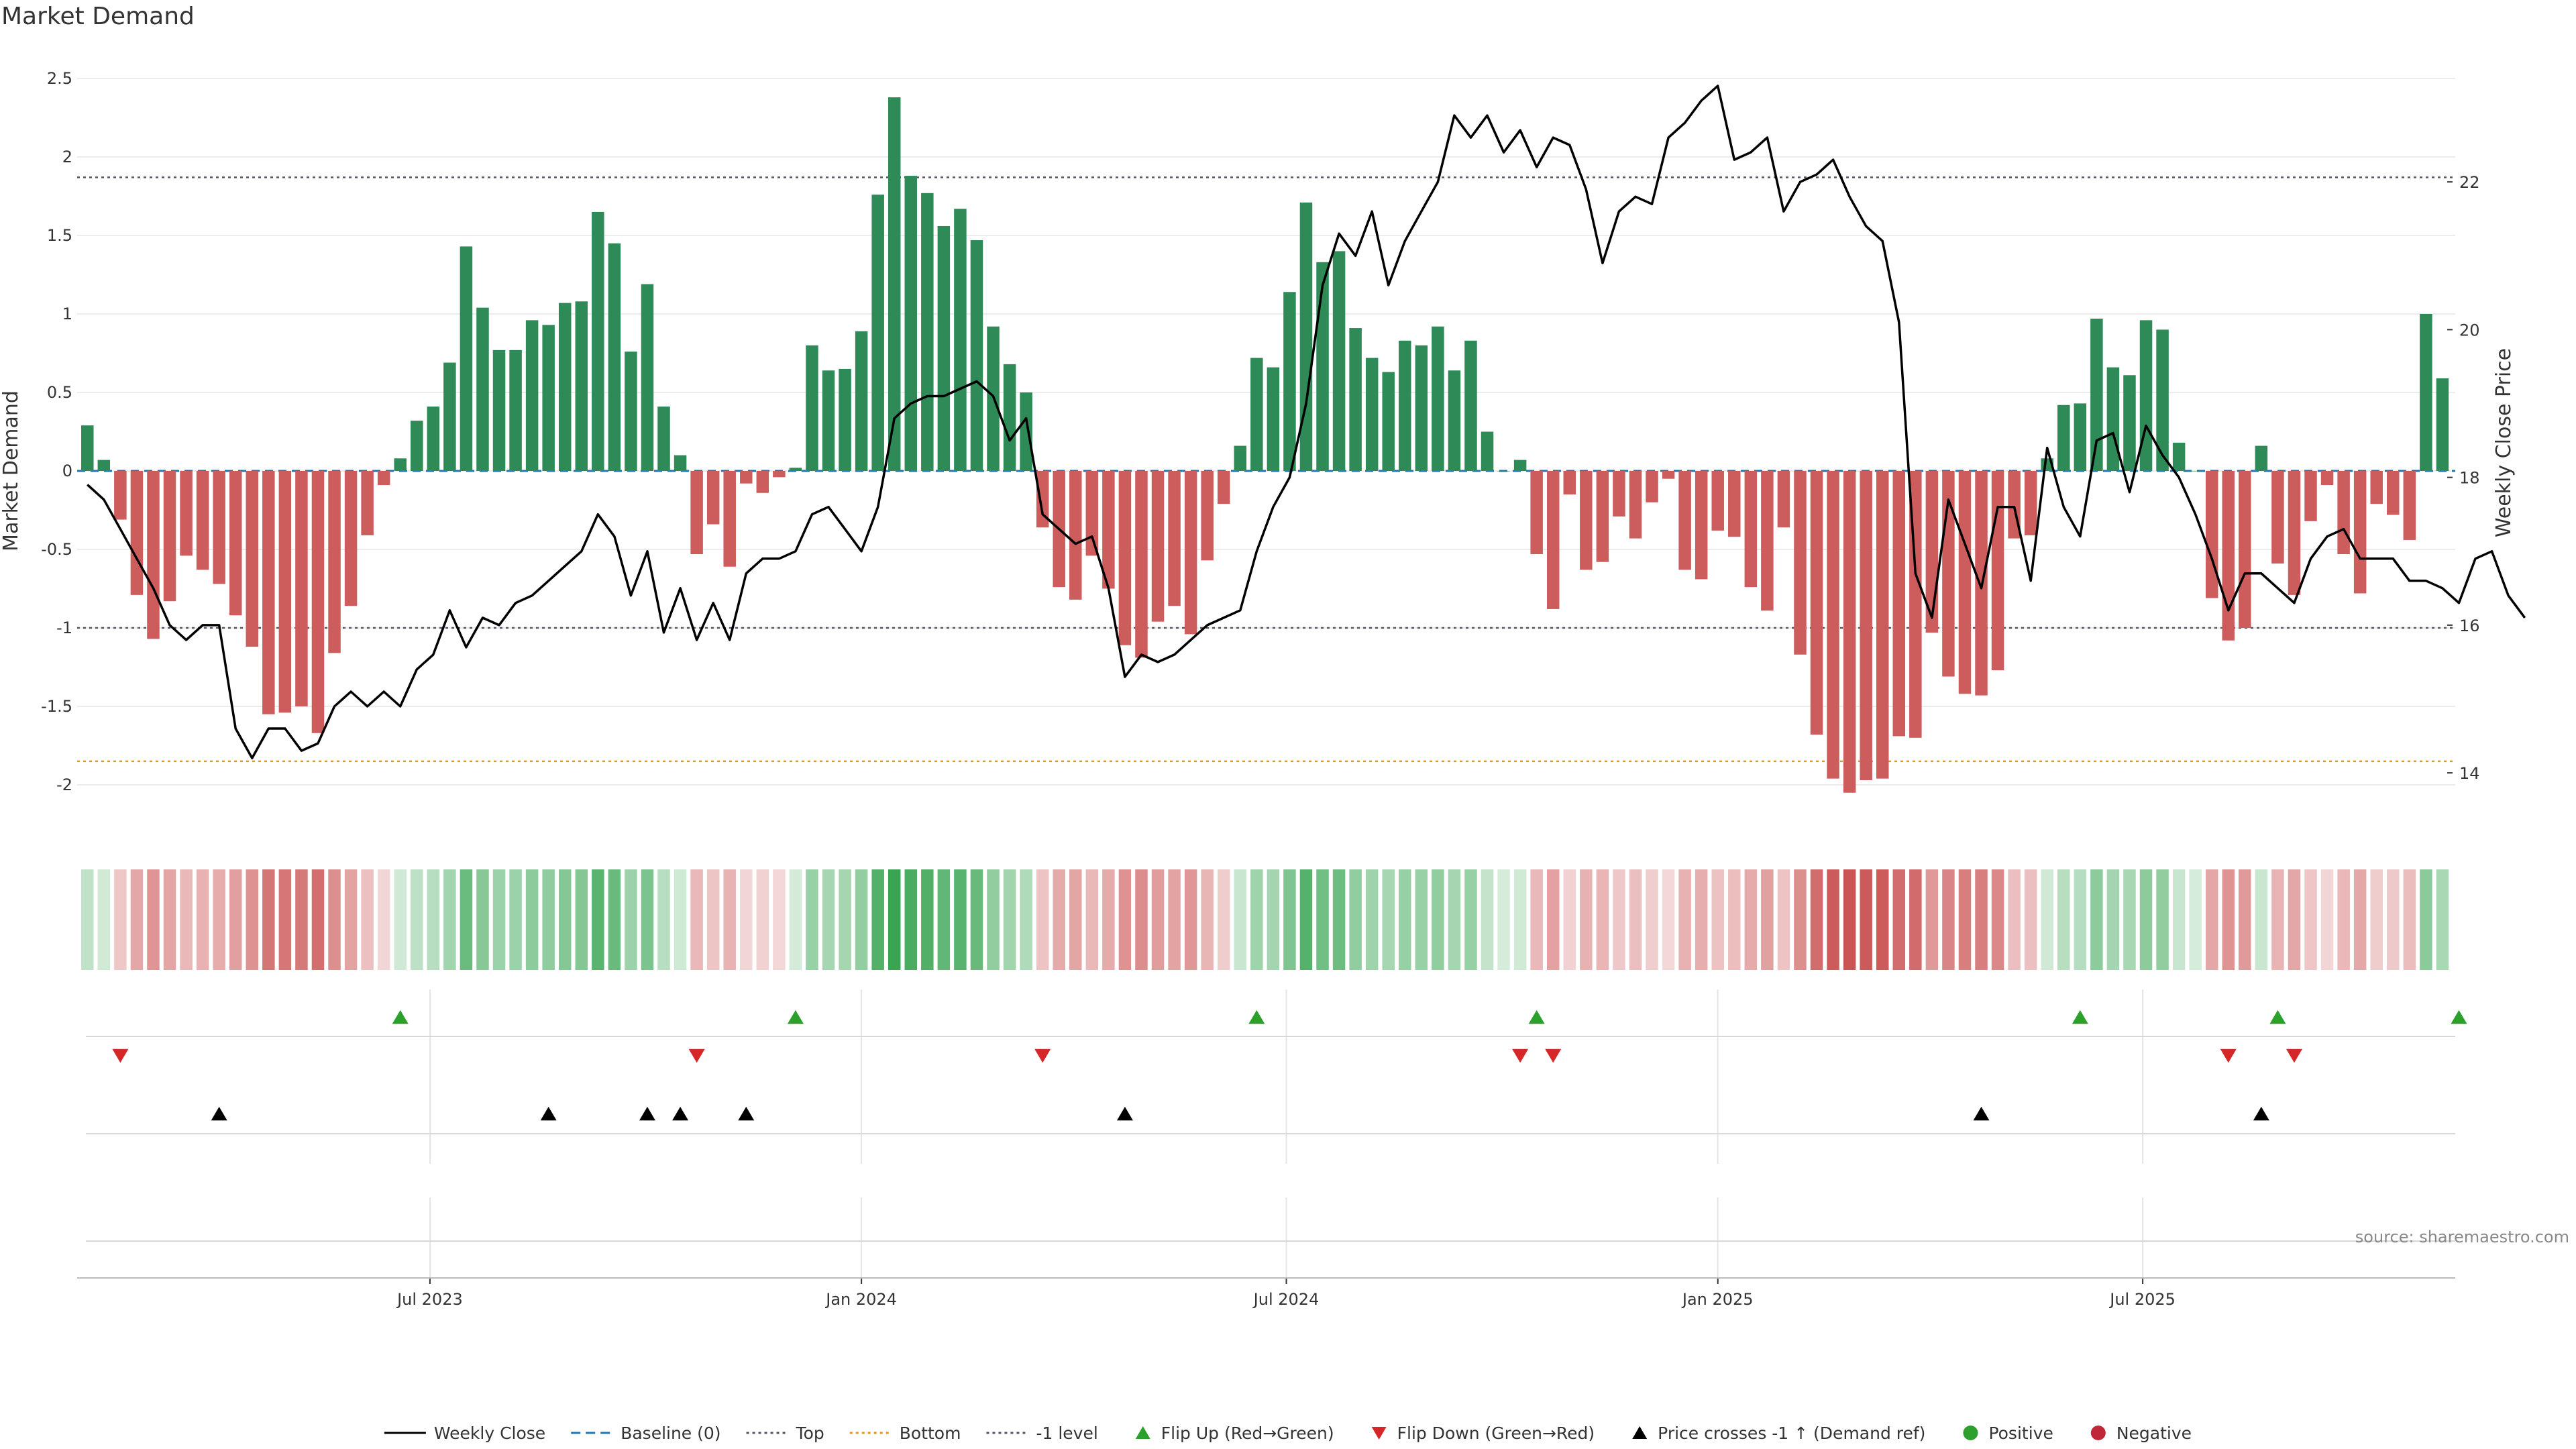 The image size is (2576, 1449). I want to click on x-tick-label: Jul 2024, so click(1286, 1299).